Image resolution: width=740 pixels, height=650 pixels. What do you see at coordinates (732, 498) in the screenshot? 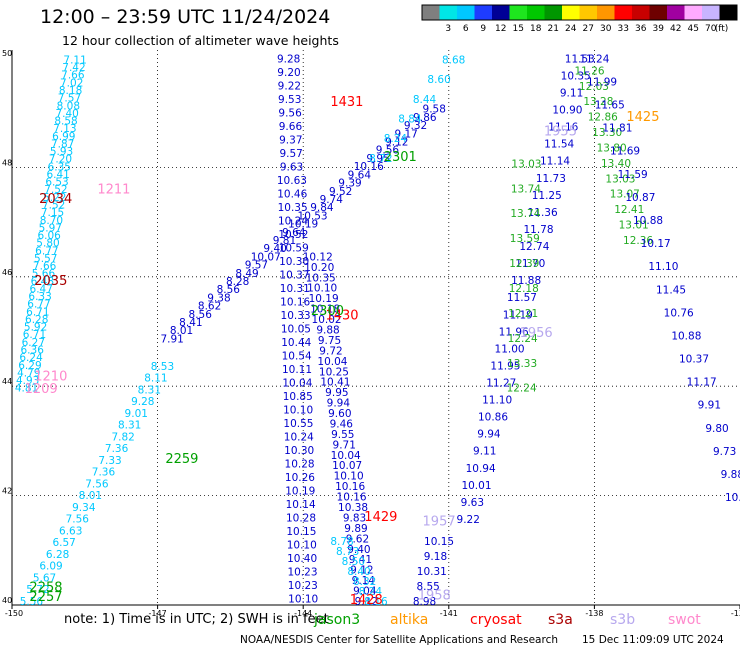
I see `data-point-label: 10.01` at bounding box center [732, 498].